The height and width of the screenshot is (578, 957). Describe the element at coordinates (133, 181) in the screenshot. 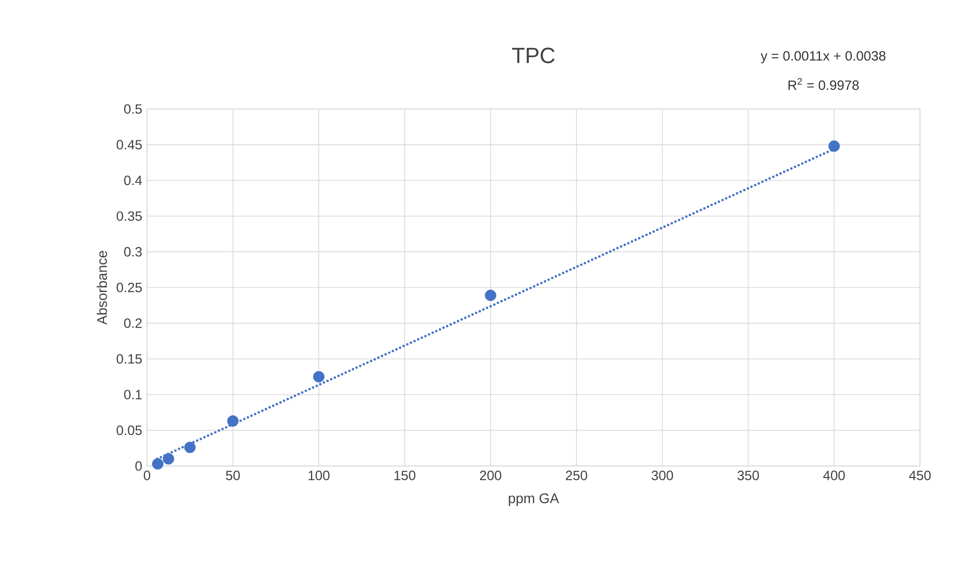

I see `y-tick-label: 0.4` at that location.